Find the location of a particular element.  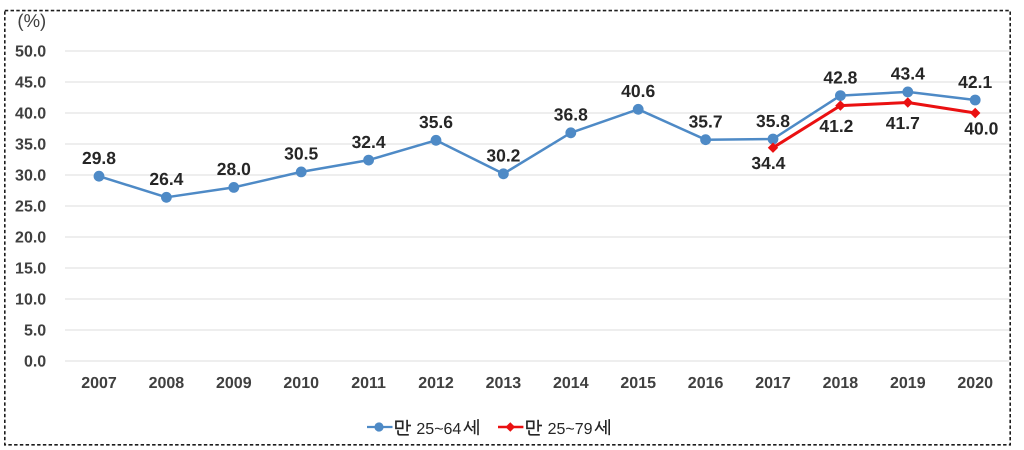

svg-text: 2014 is located at coordinates (571, 383).